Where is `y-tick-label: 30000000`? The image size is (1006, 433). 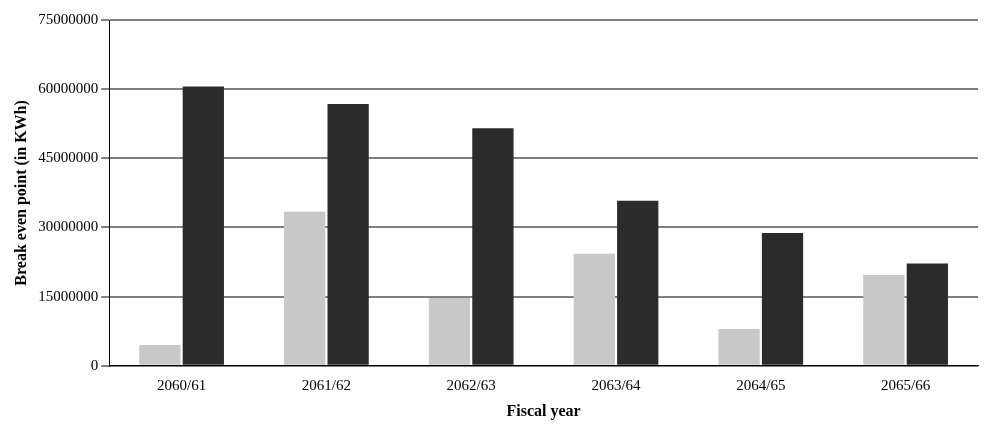
y-tick-label: 30000000 is located at coordinates (68, 226).